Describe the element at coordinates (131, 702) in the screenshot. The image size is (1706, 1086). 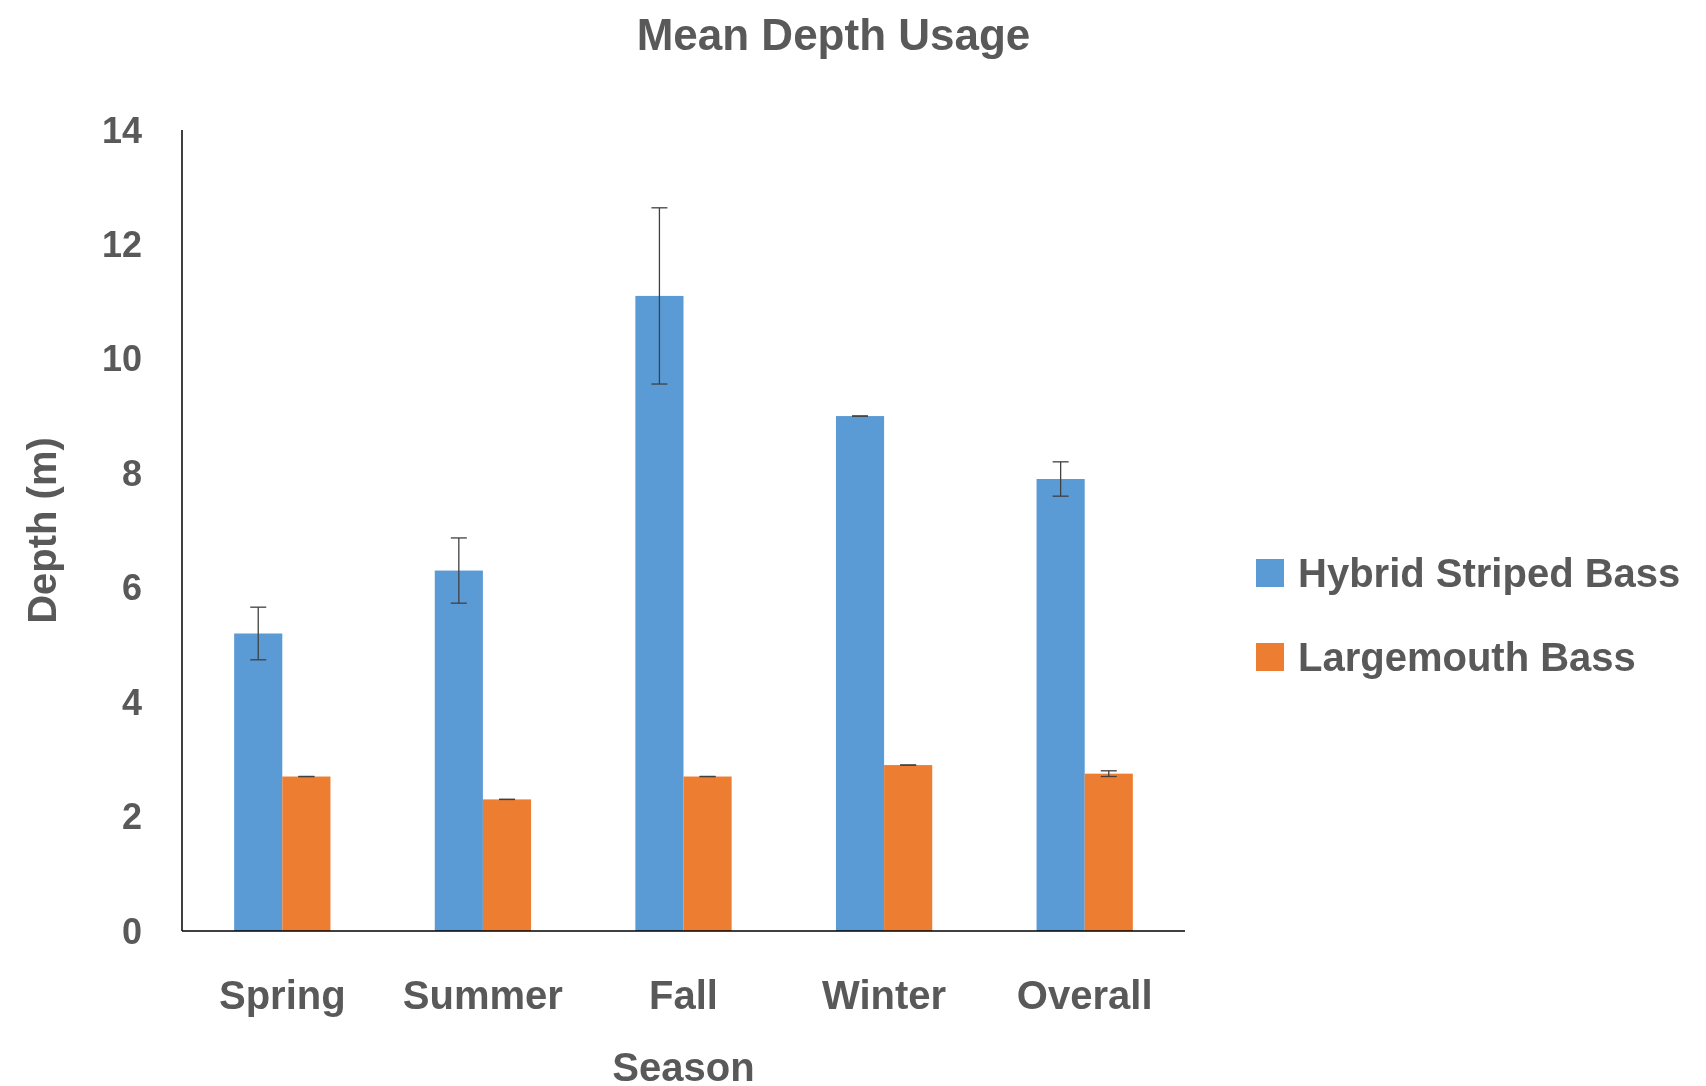
I see `y-tick-label: 4` at that location.